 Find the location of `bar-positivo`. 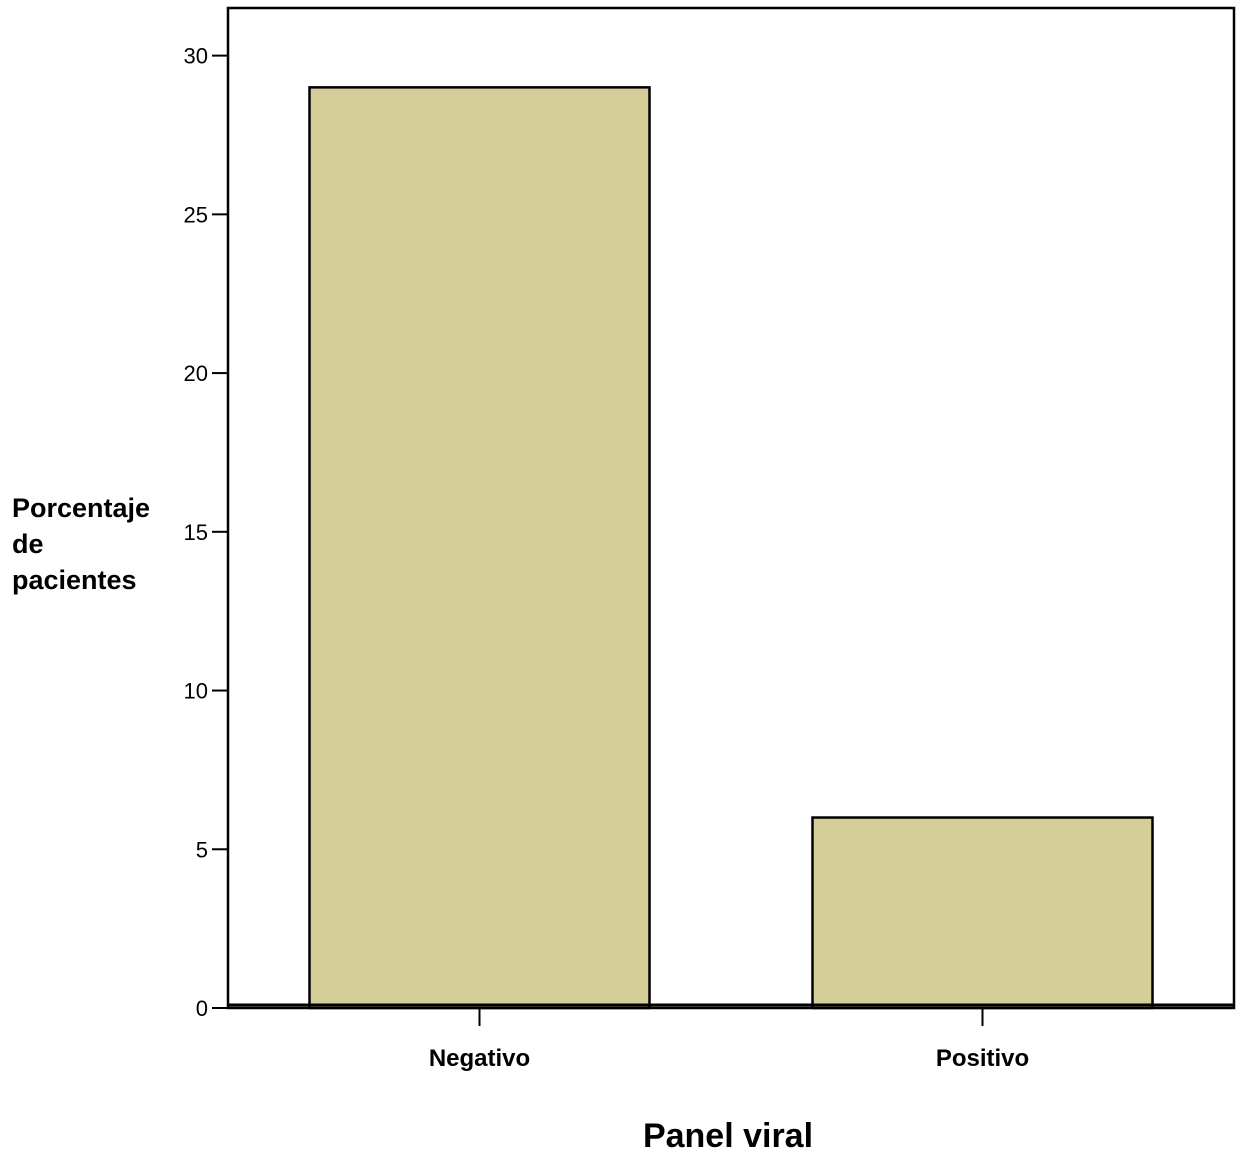

bar-positivo is located at coordinates (982, 913).